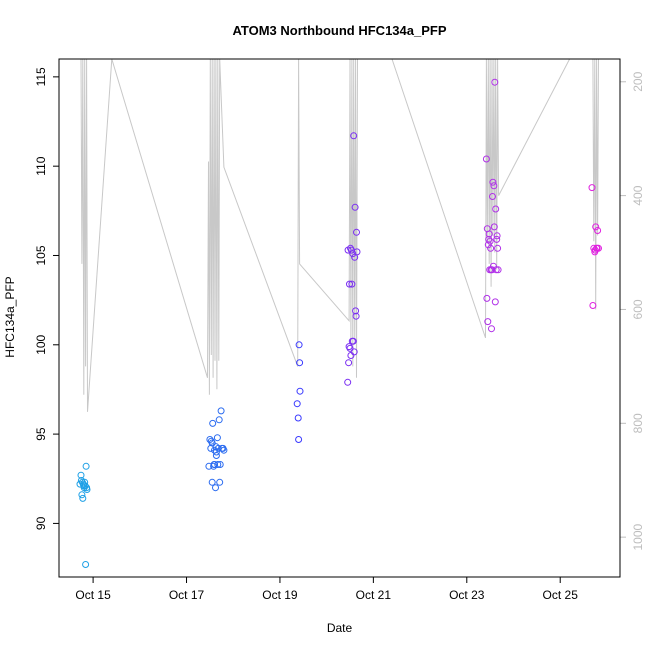 This screenshot has width=650, height=655. I want to click on secondary-tick-label: 800, so click(638, 423).